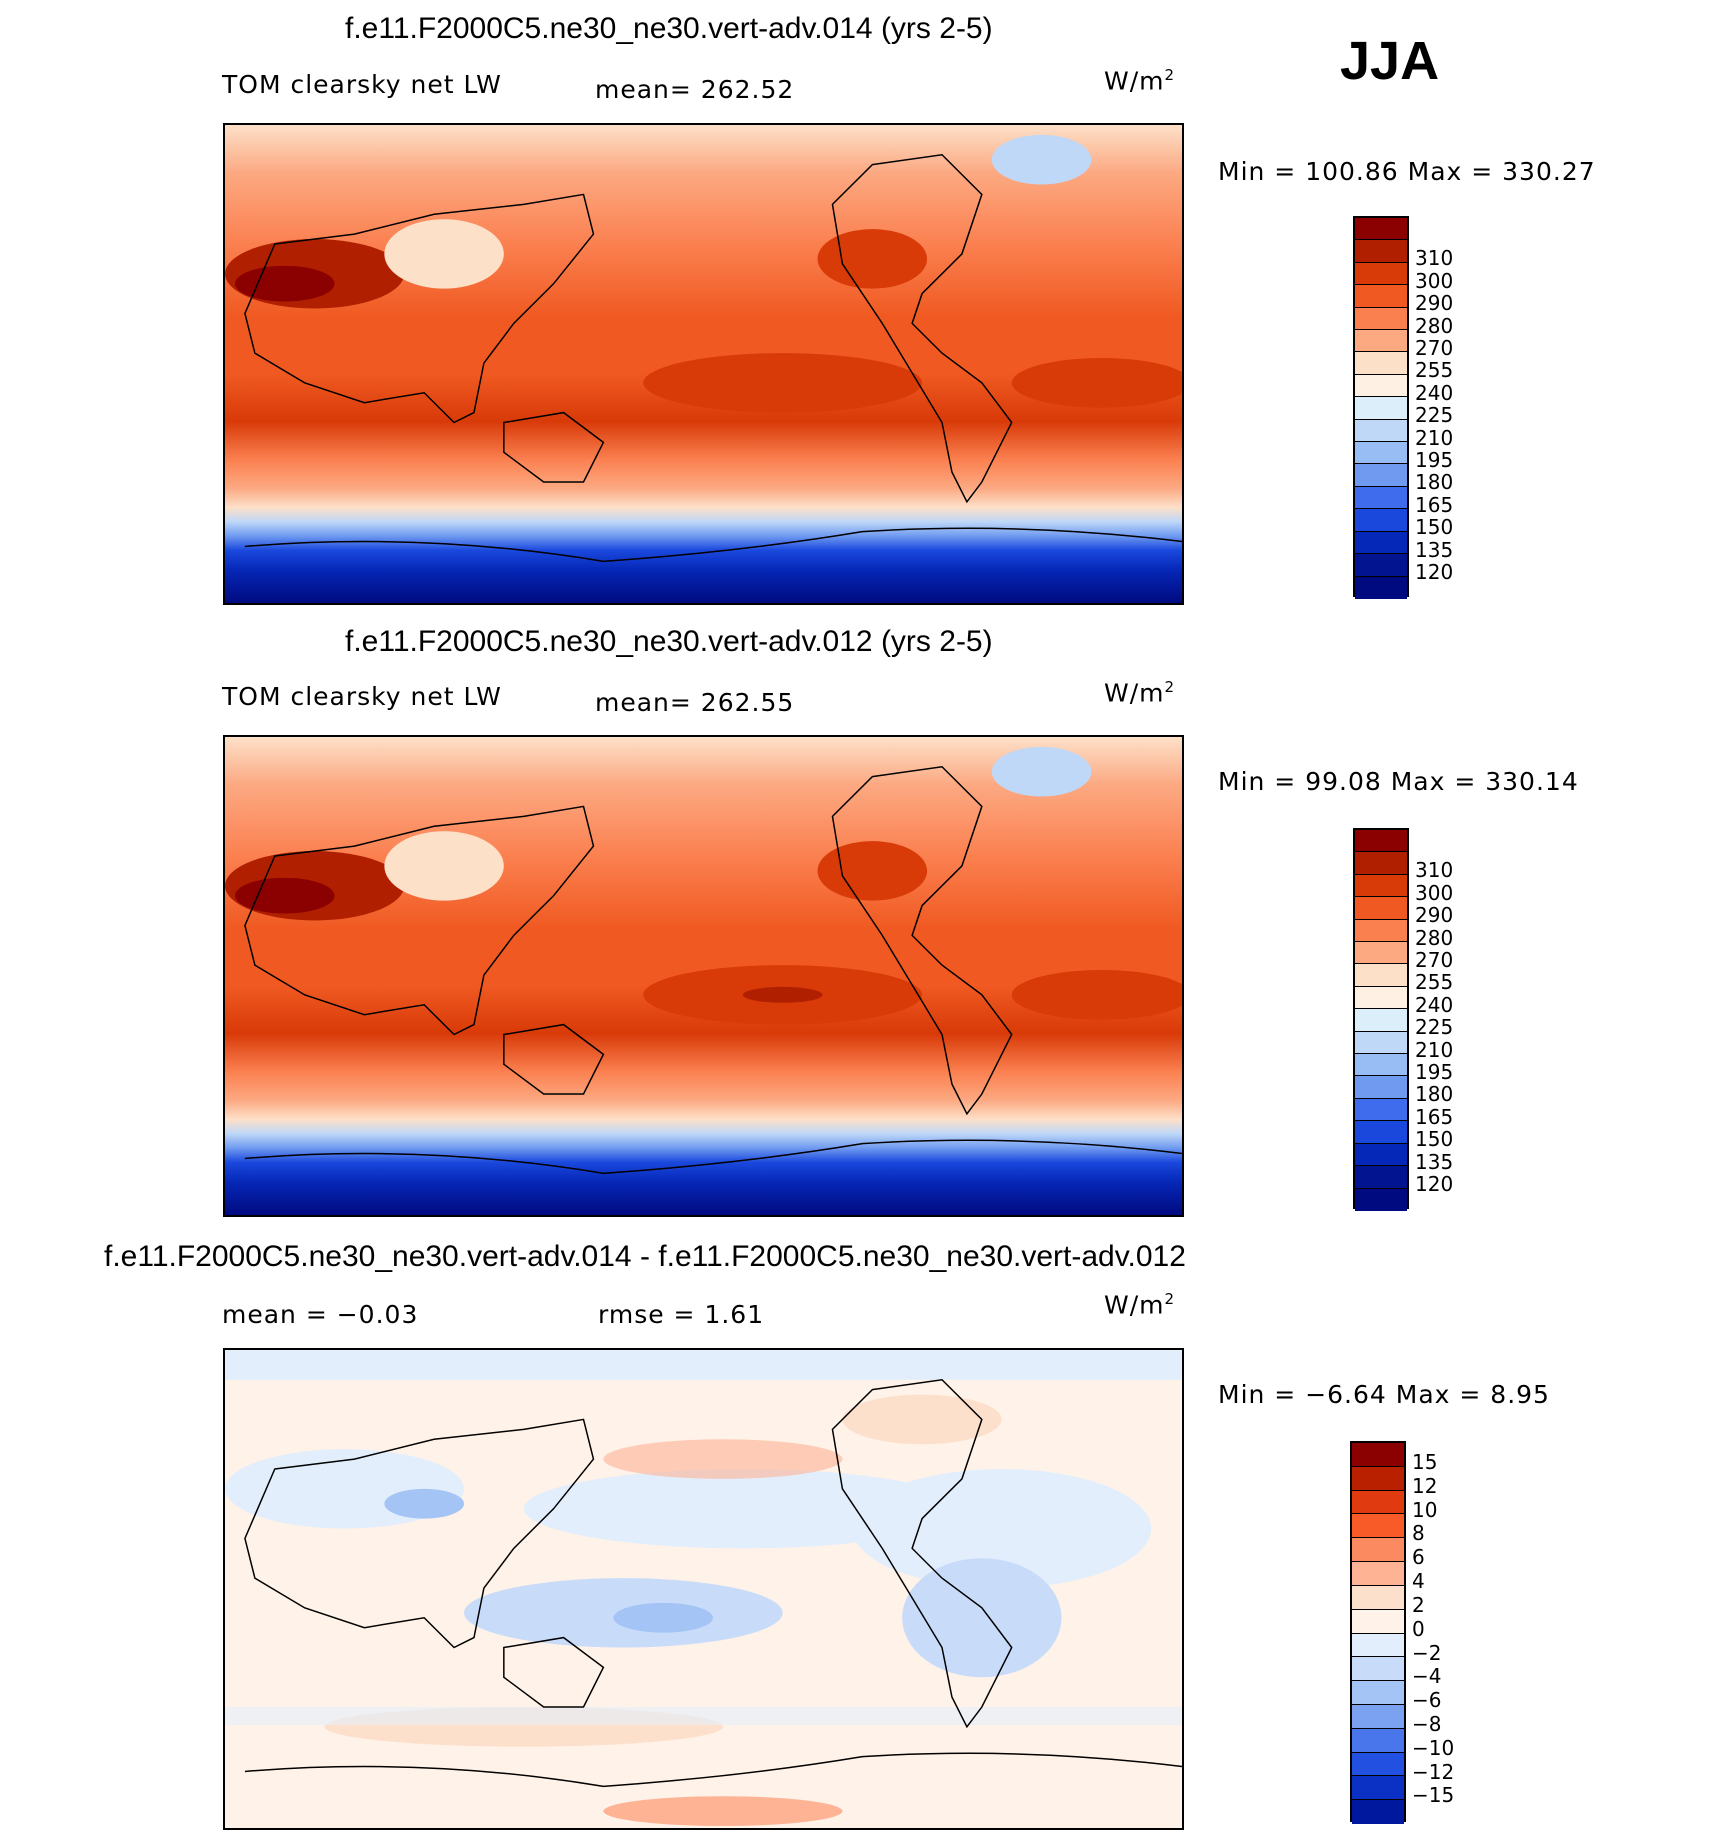 Image resolution: width=1710 pixels, height=1841 pixels. What do you see at coordinates (1427, 1700) in the screenshot?
I see `colorbar-tick-label: −6` at bounding box center [1427, 1700].